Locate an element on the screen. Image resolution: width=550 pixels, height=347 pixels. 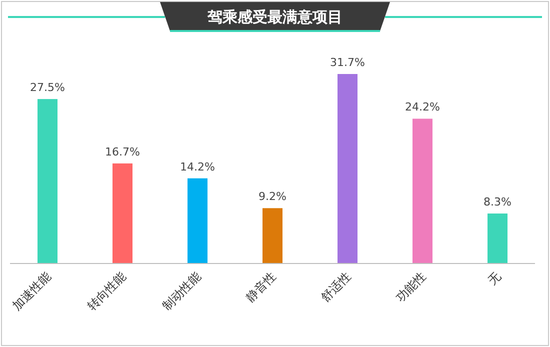
data-label: 27.5% is located at coordinates (47, 87).